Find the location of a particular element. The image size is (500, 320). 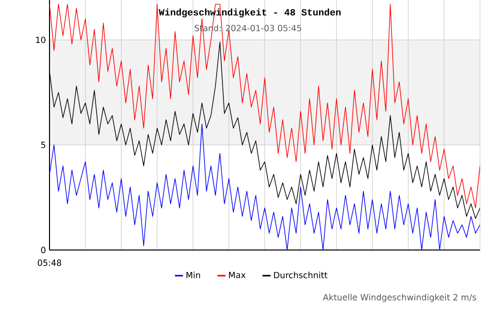

legend-label: Min is located at coordinates (193, 275).